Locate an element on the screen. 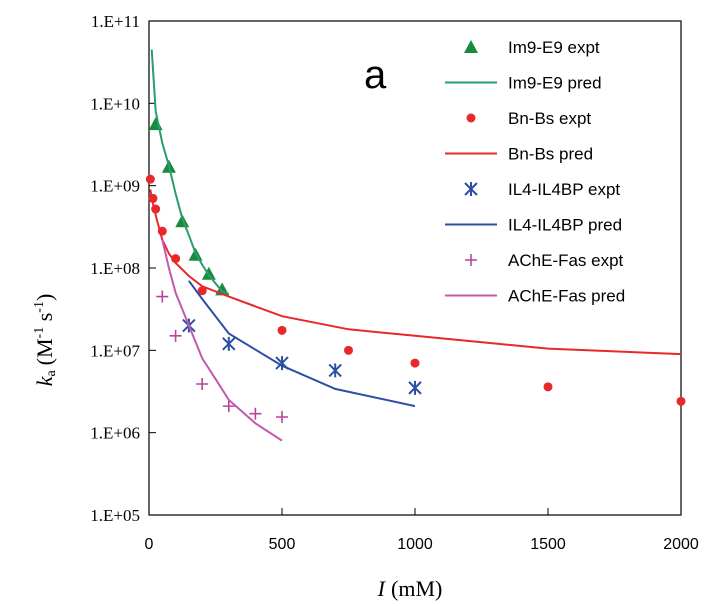  legend-item-im9-e9-expt: Im9-E9 expt is located at coordinates (532, 47).